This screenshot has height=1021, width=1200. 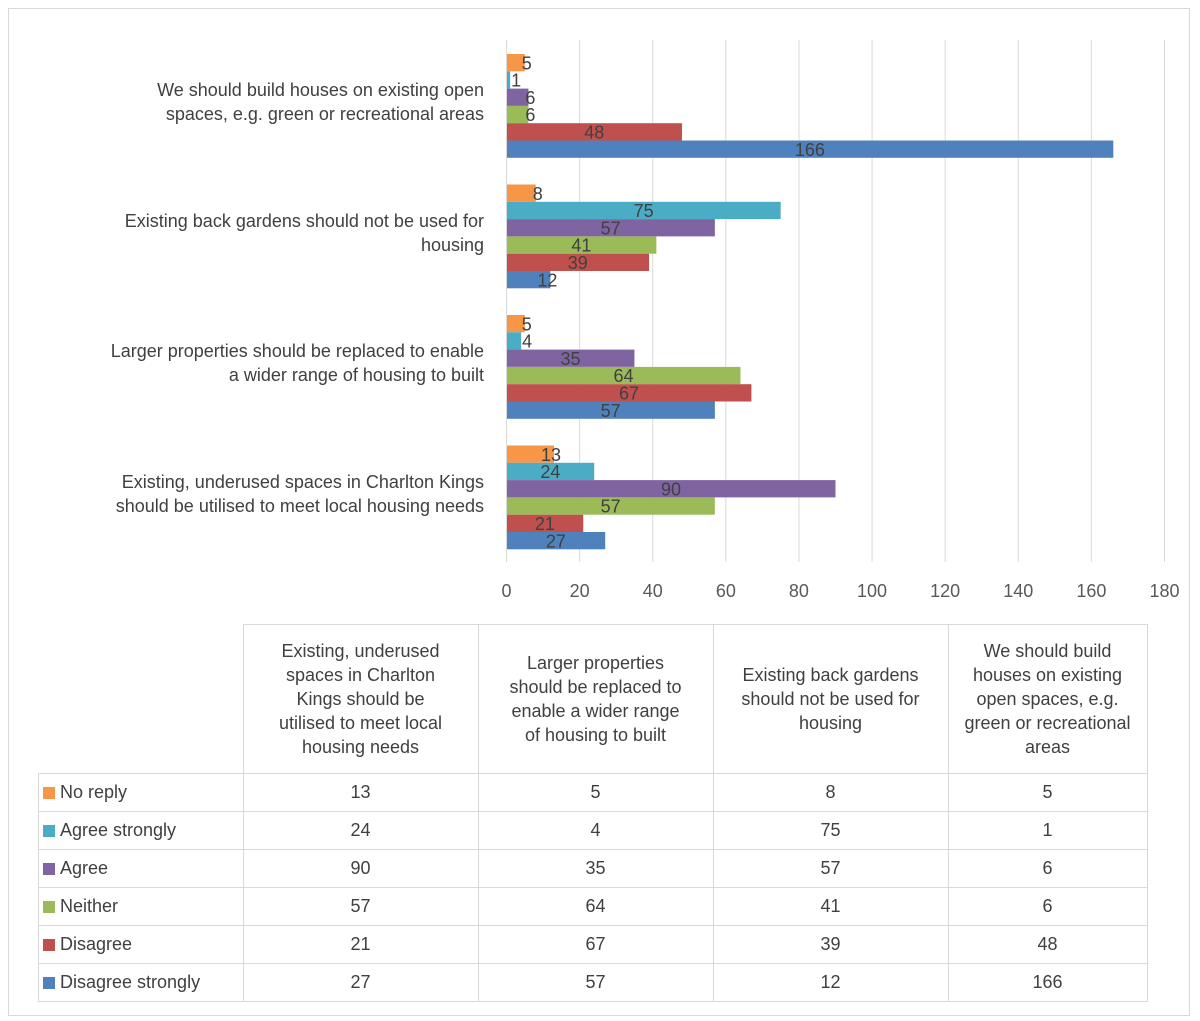 I want to click on table-cell: 12, so click(x=830, y=982).